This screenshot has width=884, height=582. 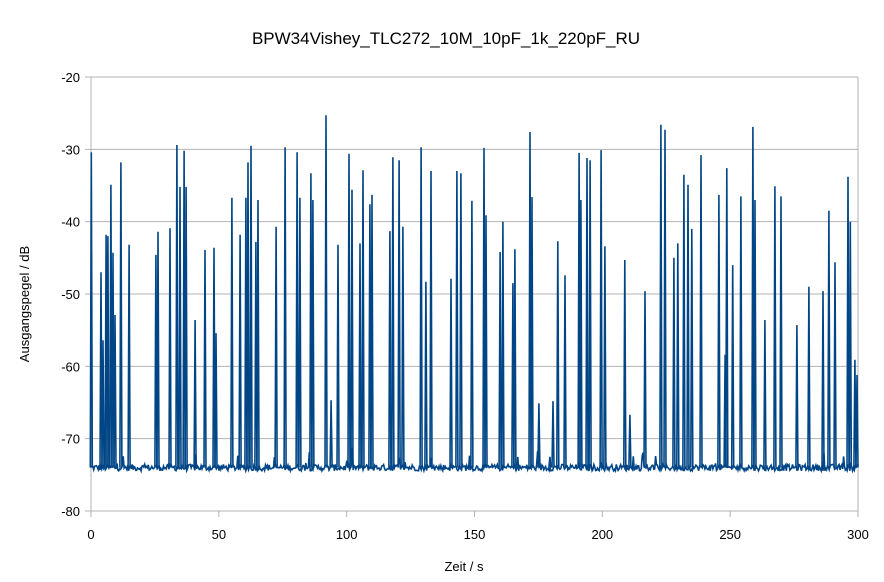 What do you see at coordinates (90, 534) in the screenshot?
I see `x-tick-label: 0` at bounding box center [90, 534].